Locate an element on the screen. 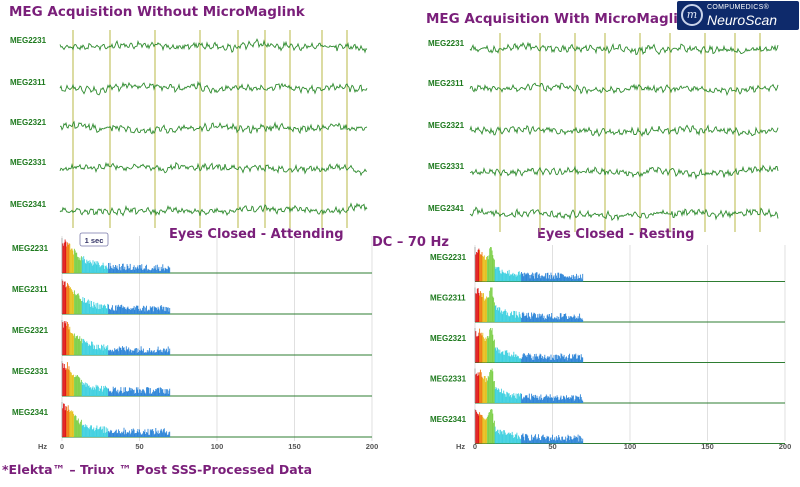 The width and height of the screenshot is (800, 487). right-x-axis-label: Hz is located at coordinates (460, 446).